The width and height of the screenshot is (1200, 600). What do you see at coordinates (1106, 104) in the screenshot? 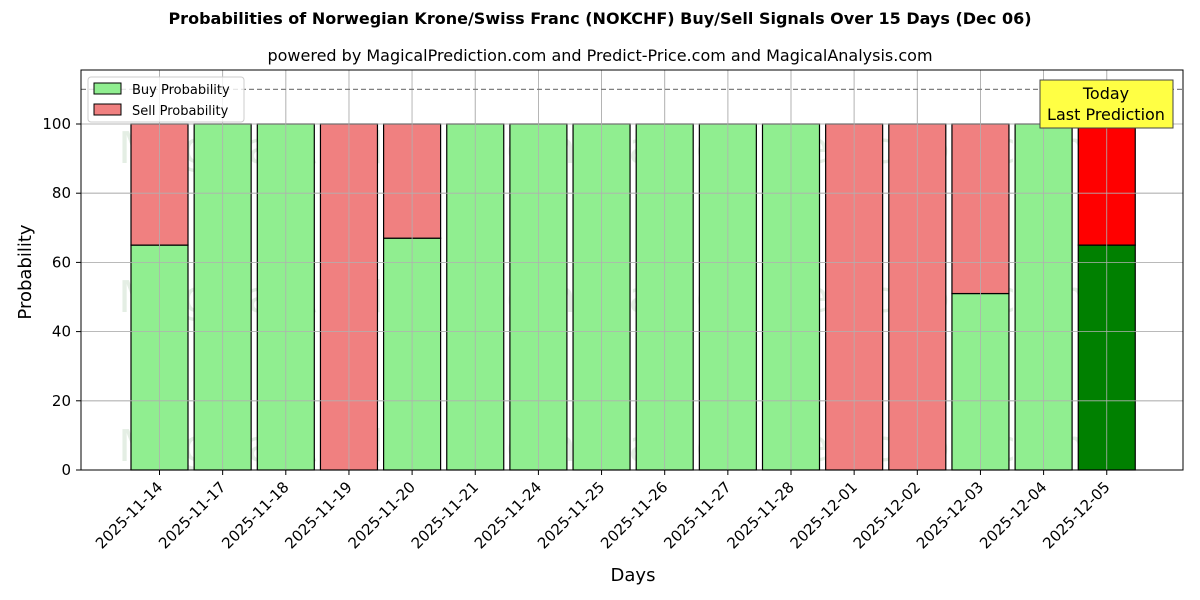
I see `today-annotation: Today Last Prediction` at bounding box center [1106, 104].